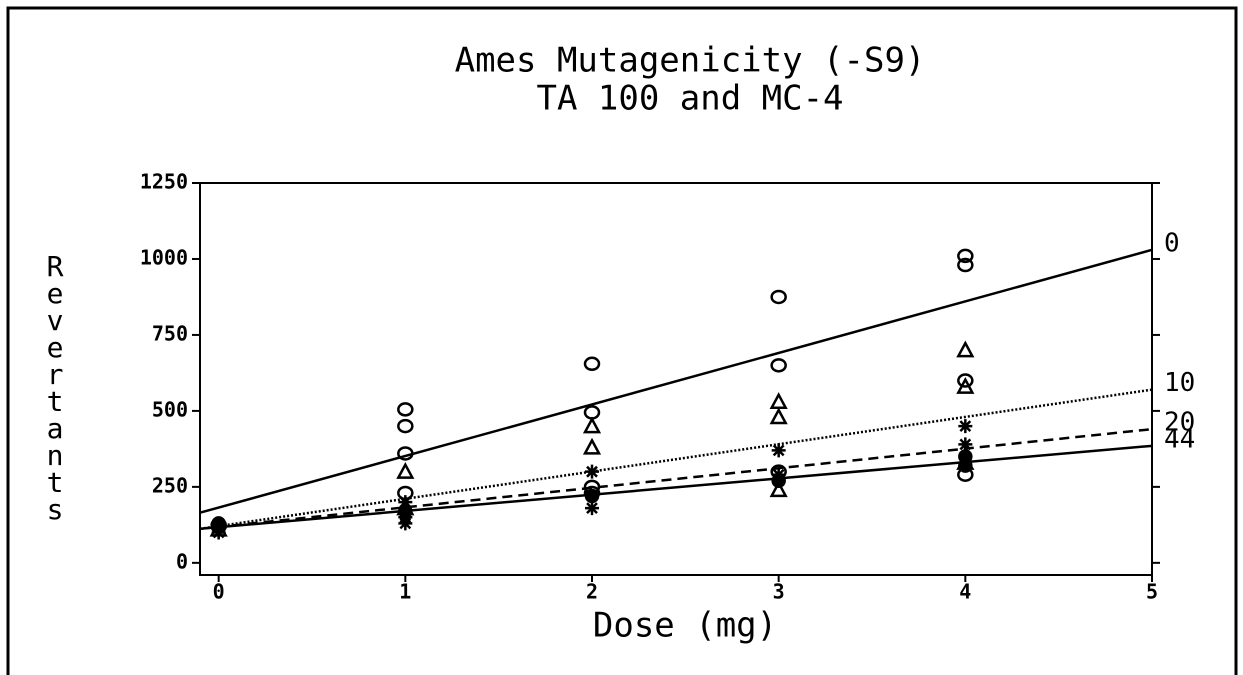  I want to click on y-tick-label: 1000, so click(164, 257).